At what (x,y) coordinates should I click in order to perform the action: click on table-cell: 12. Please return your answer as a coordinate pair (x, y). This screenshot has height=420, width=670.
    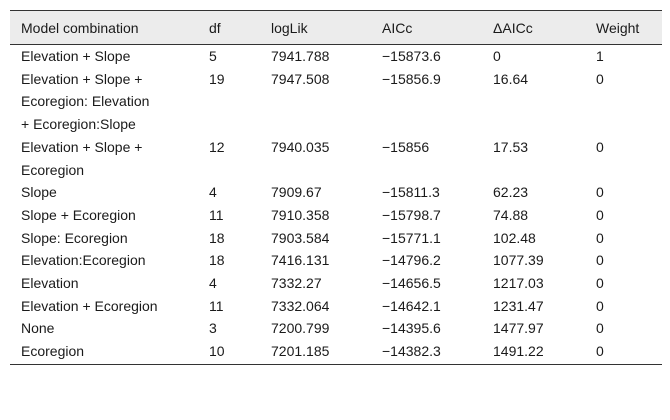
    Looking at the image, I should click on (229, 158).